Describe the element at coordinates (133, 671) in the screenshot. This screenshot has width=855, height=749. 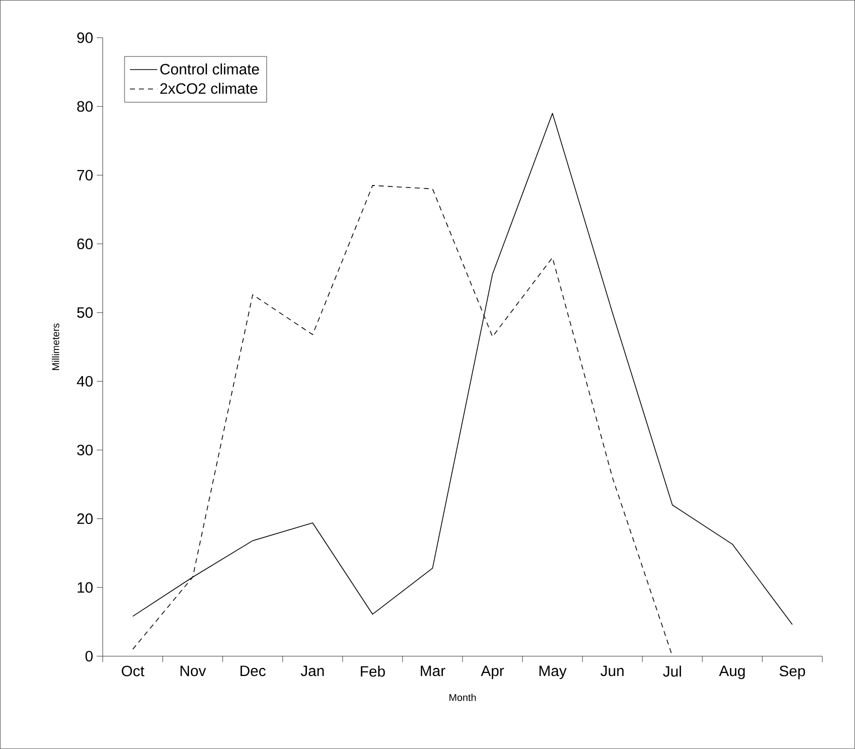
I see `x-tick-label: Oct` at that location.